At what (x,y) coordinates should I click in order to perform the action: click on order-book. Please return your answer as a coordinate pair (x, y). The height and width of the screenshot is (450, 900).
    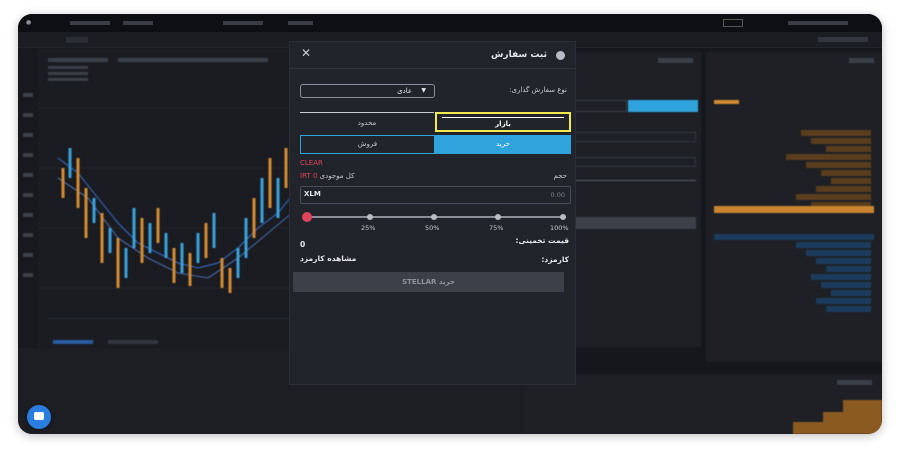
    Looking at the image, I should click on (794, 207).